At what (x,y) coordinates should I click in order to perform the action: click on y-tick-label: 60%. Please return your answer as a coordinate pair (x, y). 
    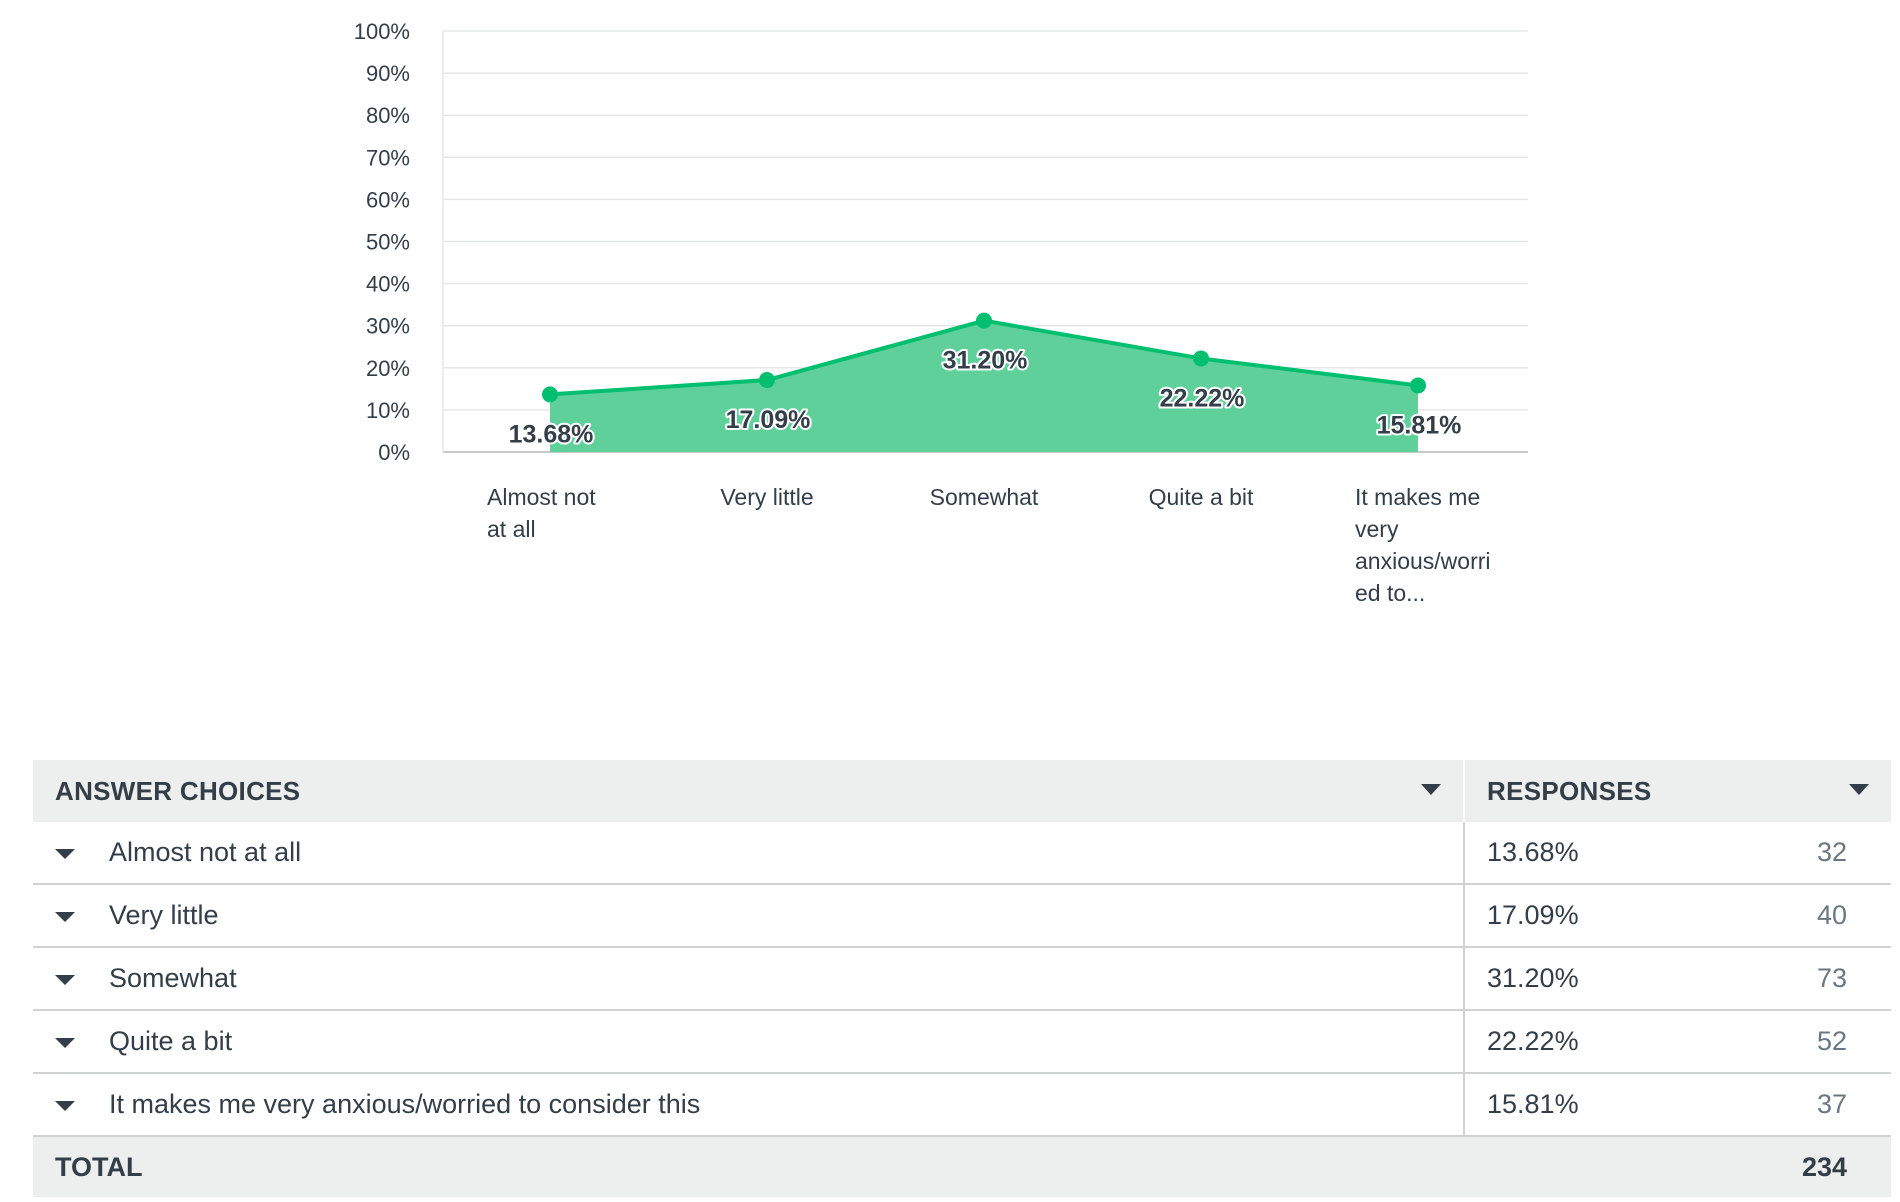
    Looking at the image, I should click on (388, 199).